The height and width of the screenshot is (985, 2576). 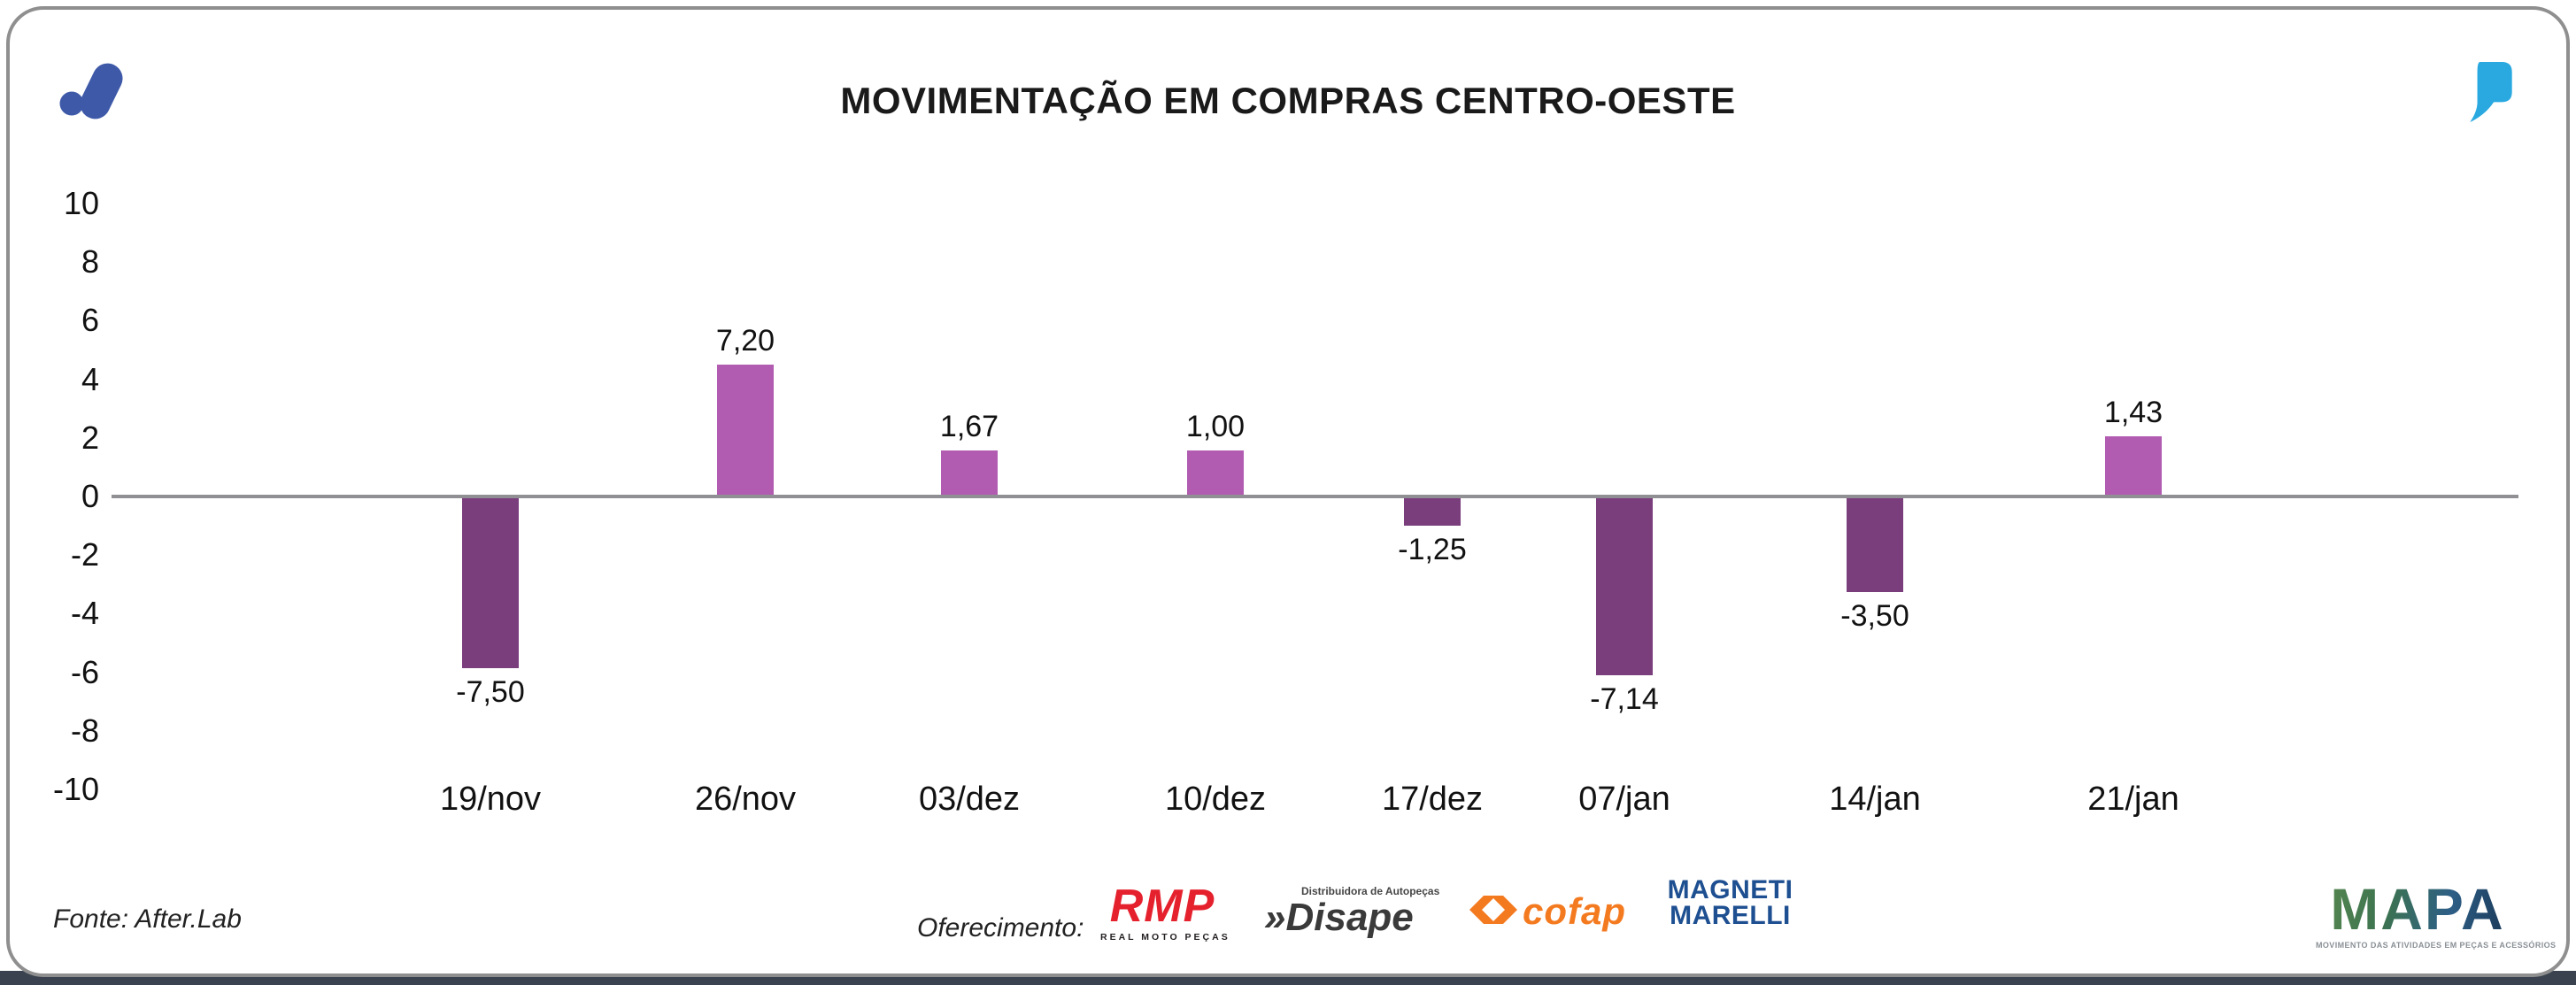 I want to click on quote-mark-icon, so click(x=2491, y=92).